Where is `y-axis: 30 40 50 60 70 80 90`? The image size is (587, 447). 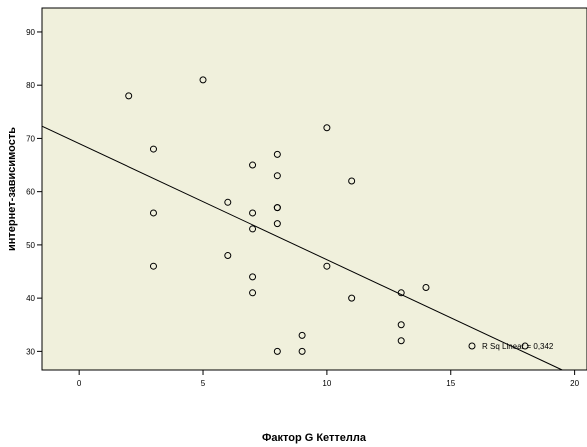
y-axis: 30 40 50 60 70 80 90 is located at coordinates (34, 192).